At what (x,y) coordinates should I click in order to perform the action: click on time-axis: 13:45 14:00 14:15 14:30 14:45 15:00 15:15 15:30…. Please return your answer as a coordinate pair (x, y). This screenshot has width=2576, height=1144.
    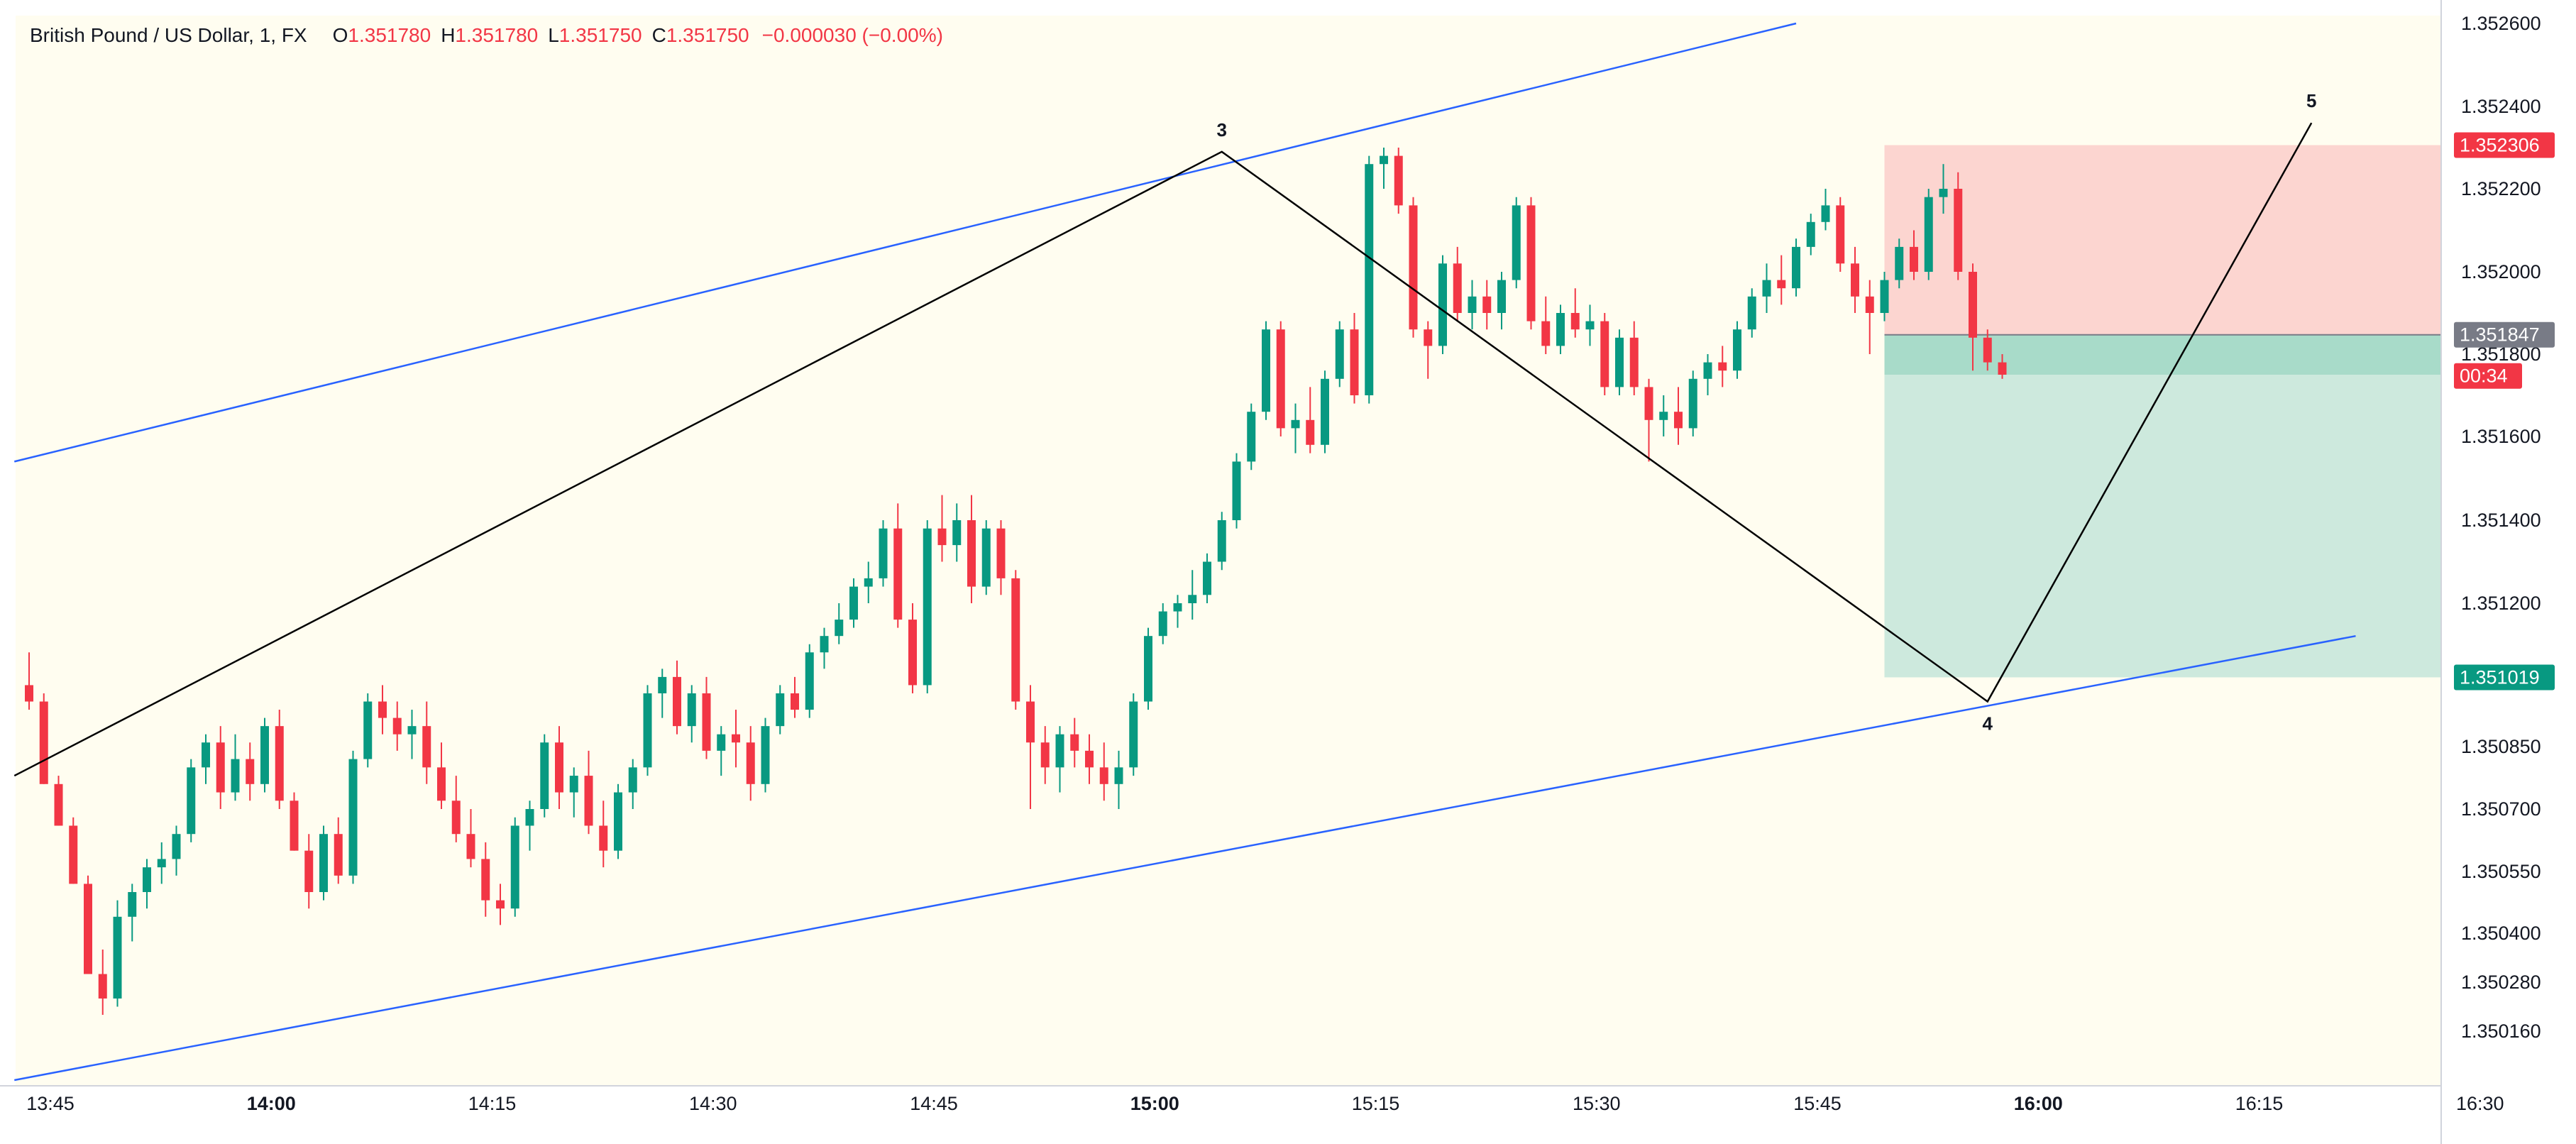
    Looking at the image, I should click on (1301, 1103).